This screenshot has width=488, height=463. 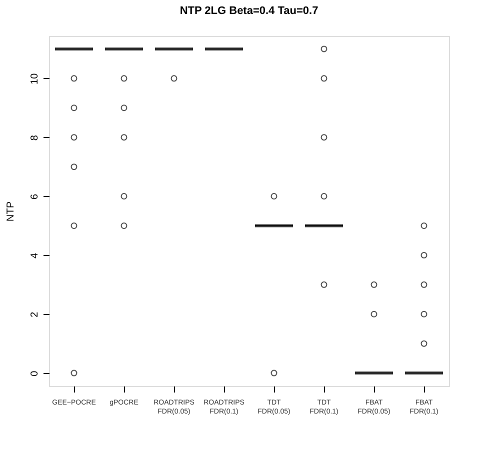 What do you see at coordinates (35, 137) in the screenshot?
I see `y-tick-label: 8` at bounding box center [35, 137].